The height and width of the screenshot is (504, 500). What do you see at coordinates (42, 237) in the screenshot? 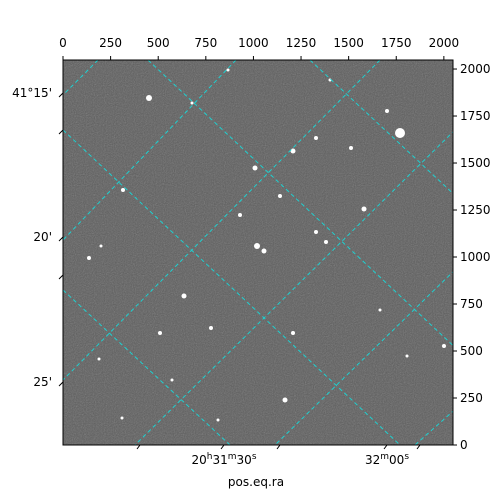
I see `dec-tick-label: 20'` at bounding box center [42, 237].